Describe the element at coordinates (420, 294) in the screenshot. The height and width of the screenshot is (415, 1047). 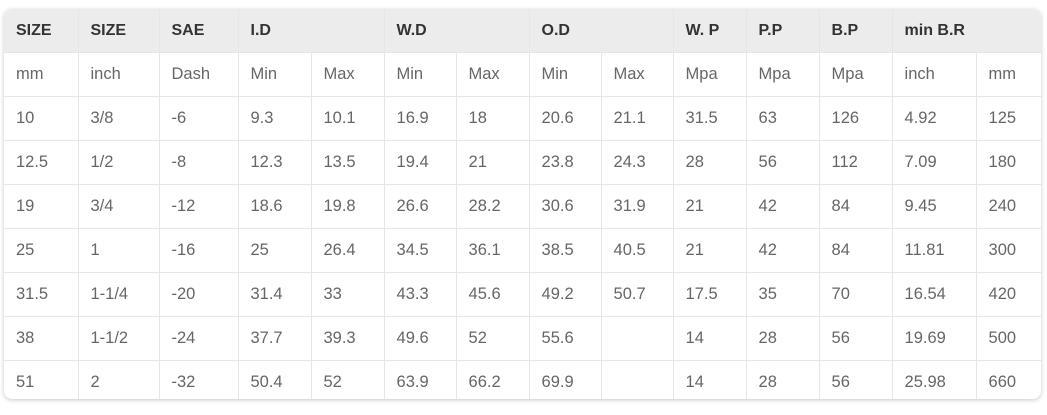
I see `table-cell: 43.3` at that location.